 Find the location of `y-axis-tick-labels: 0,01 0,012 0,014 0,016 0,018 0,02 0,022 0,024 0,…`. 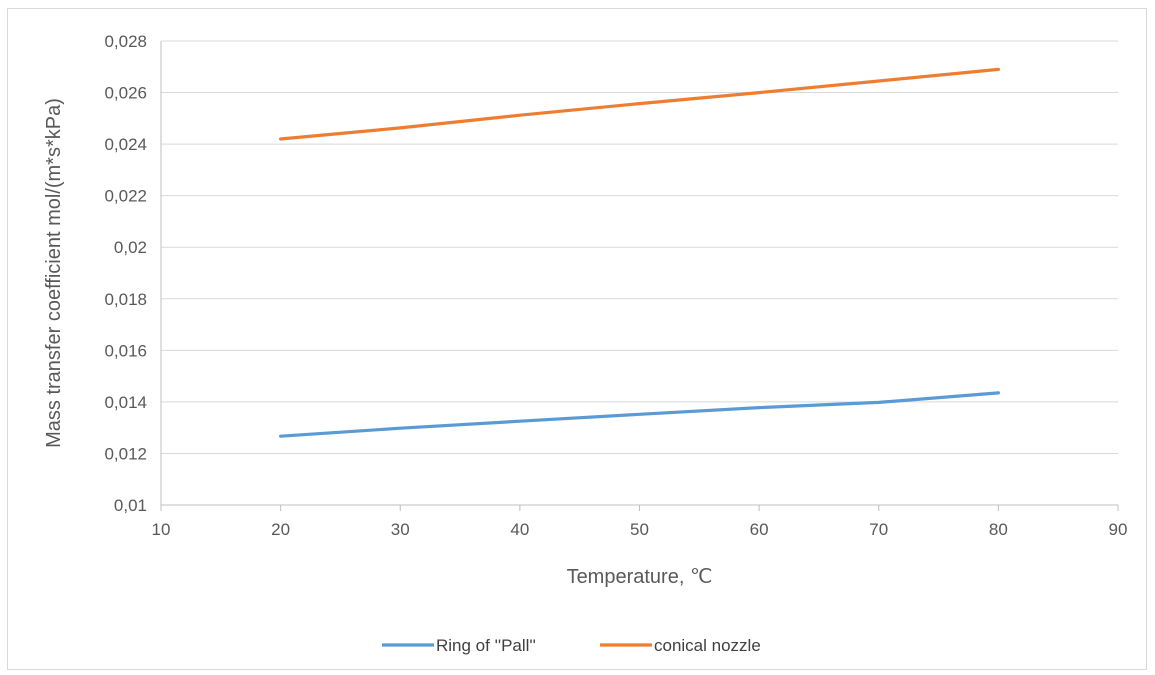

y-axis-tick-labels: 0,01 0,012 0,014 0,016 0,018 0,02 0,022 0,024 0,… is located at coordinates (125, 273).